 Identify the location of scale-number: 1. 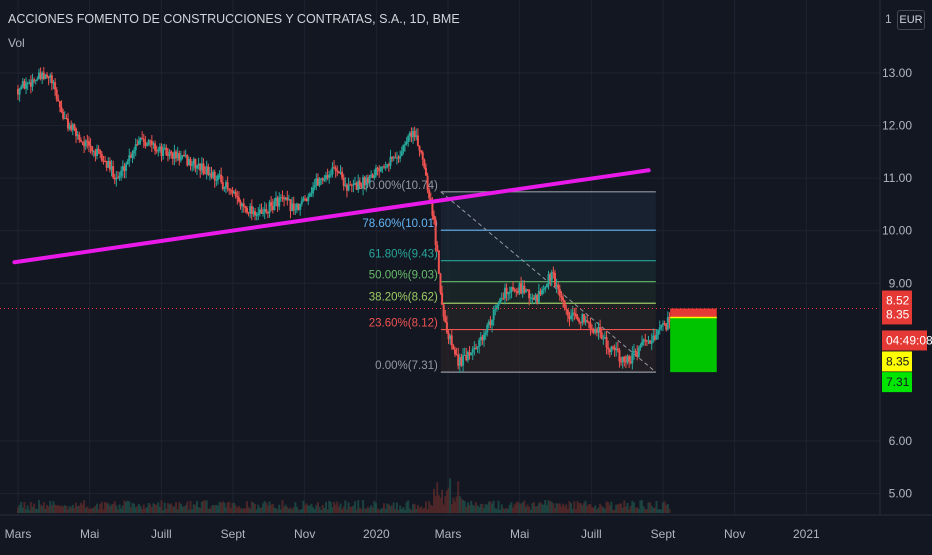
(888, 19).